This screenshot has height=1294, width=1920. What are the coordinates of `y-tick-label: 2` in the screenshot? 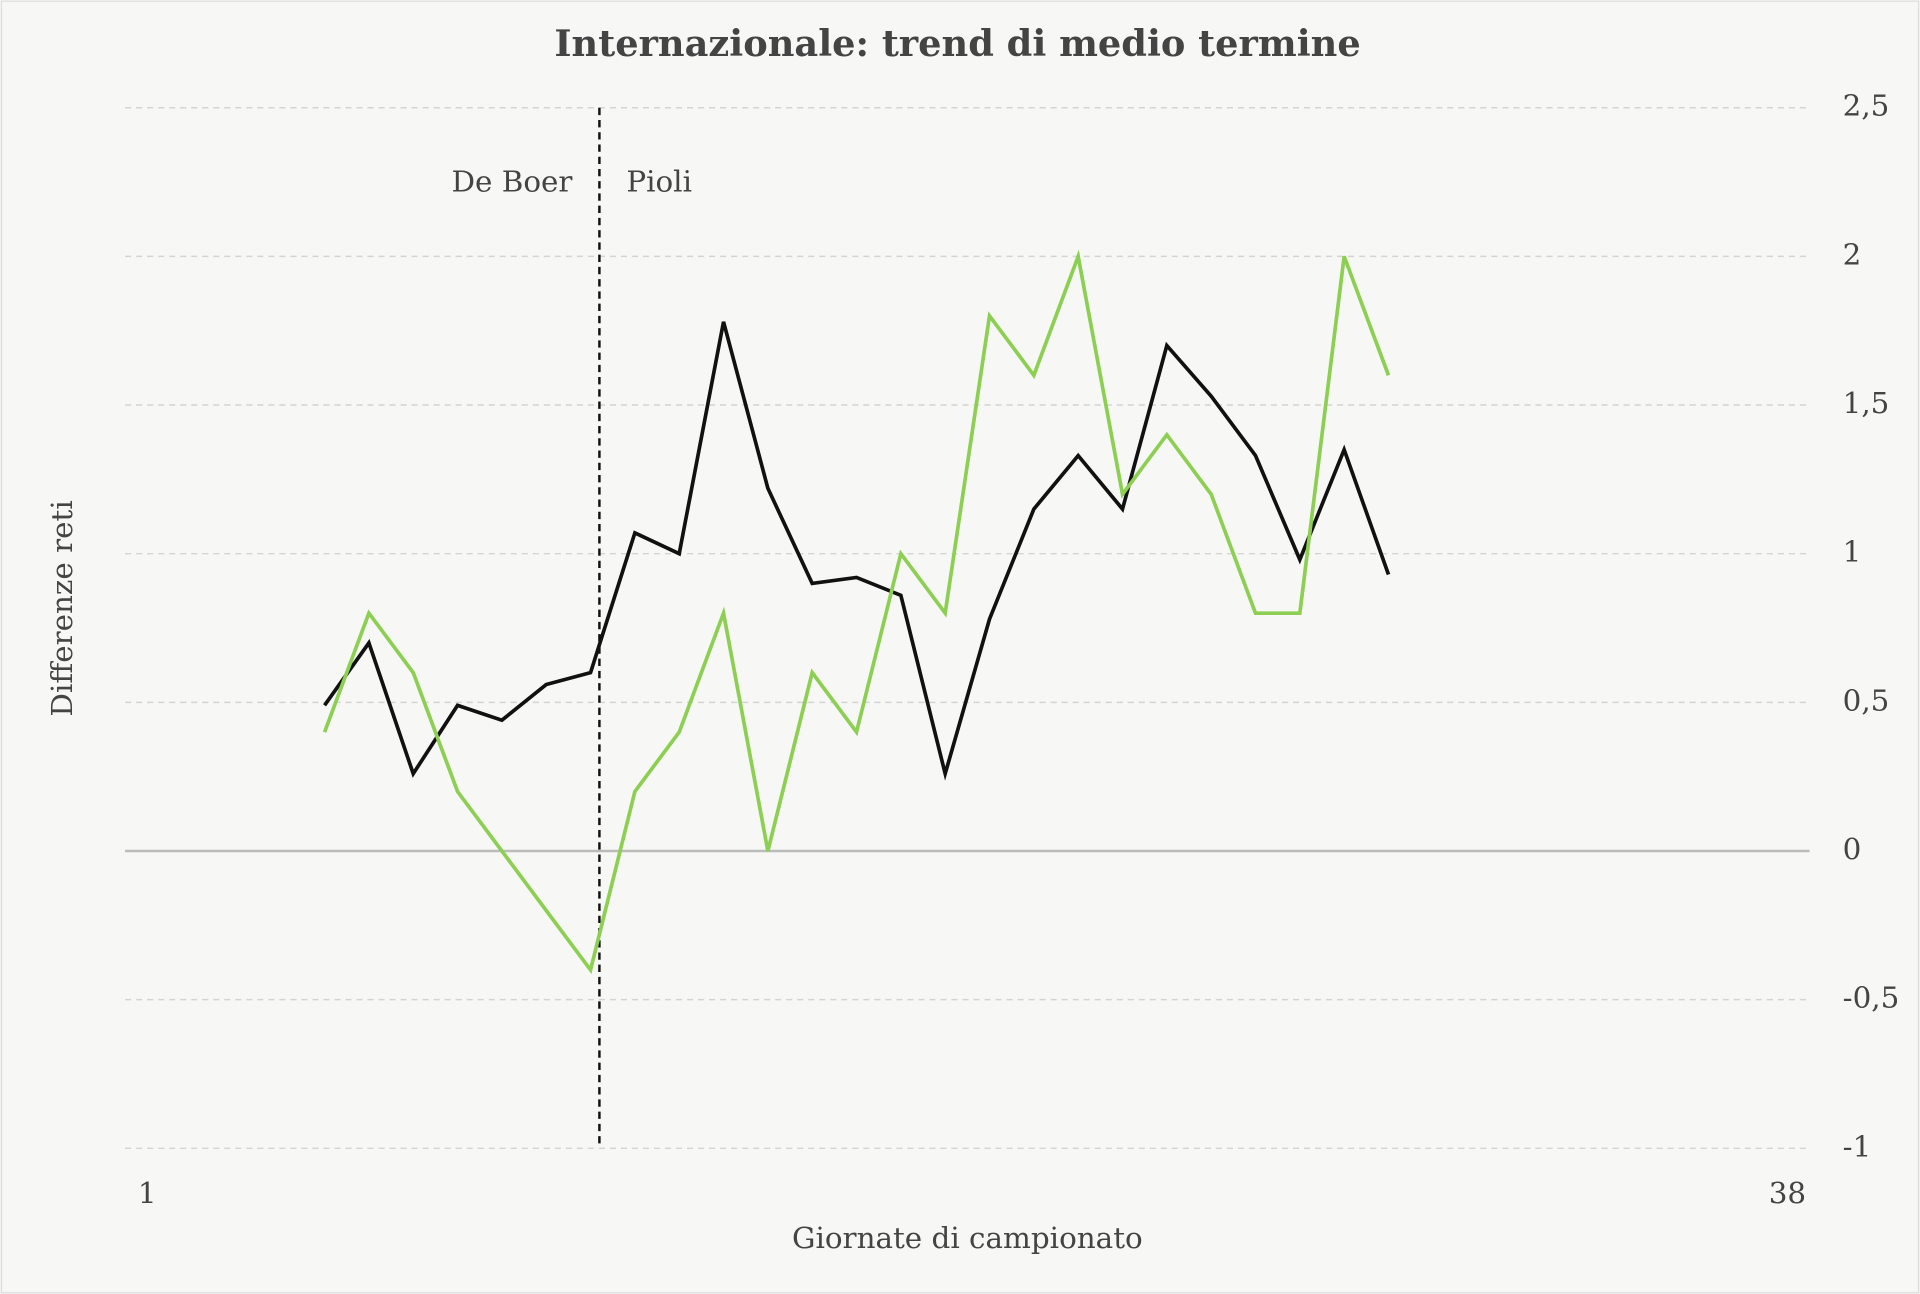 It's located at (1852, 254).